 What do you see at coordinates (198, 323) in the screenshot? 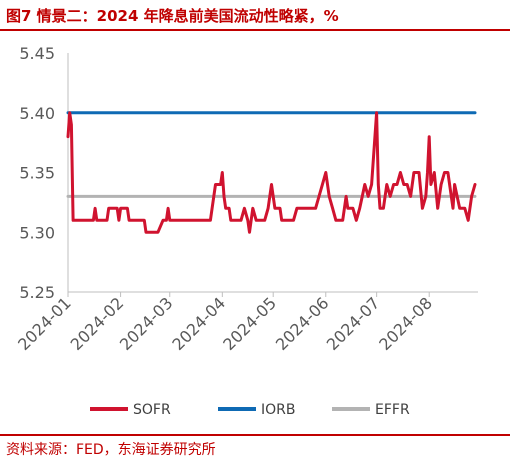
I see `x-tick-label: 2024-04` at bounding box center [198, 323].